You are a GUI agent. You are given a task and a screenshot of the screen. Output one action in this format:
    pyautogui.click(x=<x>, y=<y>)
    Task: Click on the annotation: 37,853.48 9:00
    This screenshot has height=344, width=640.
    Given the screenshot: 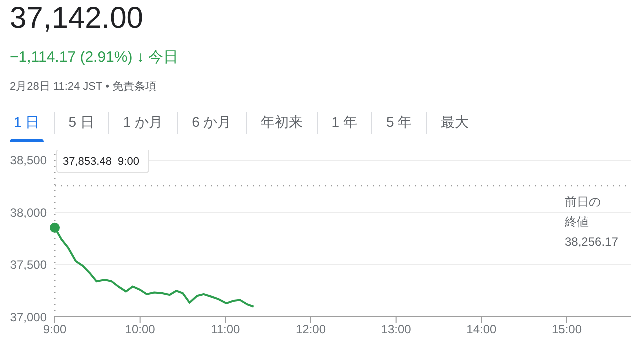 What is the action you would take?
    pyautogui.click(x=101, y=162)
    